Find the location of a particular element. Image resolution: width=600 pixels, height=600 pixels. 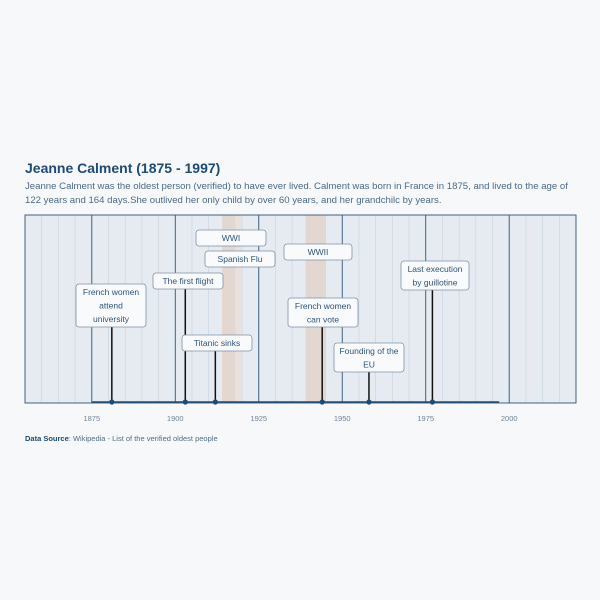

period-label-0: WWI is located at coordinates (231, 238).